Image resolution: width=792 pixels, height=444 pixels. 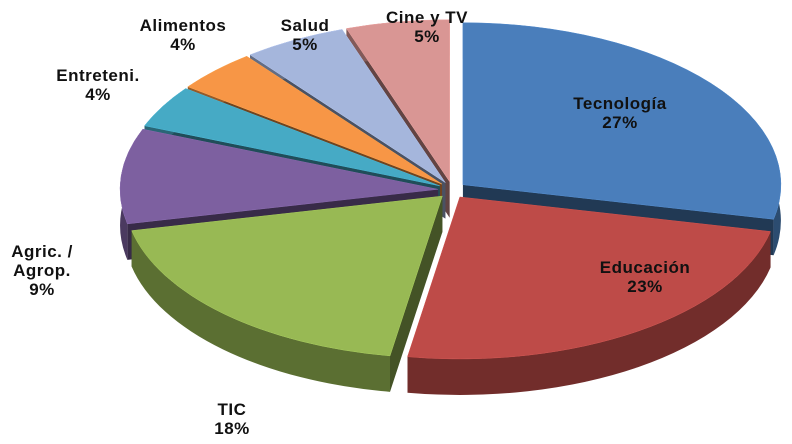 I want to click on value-label: 27%, so click(x=620, y=122).